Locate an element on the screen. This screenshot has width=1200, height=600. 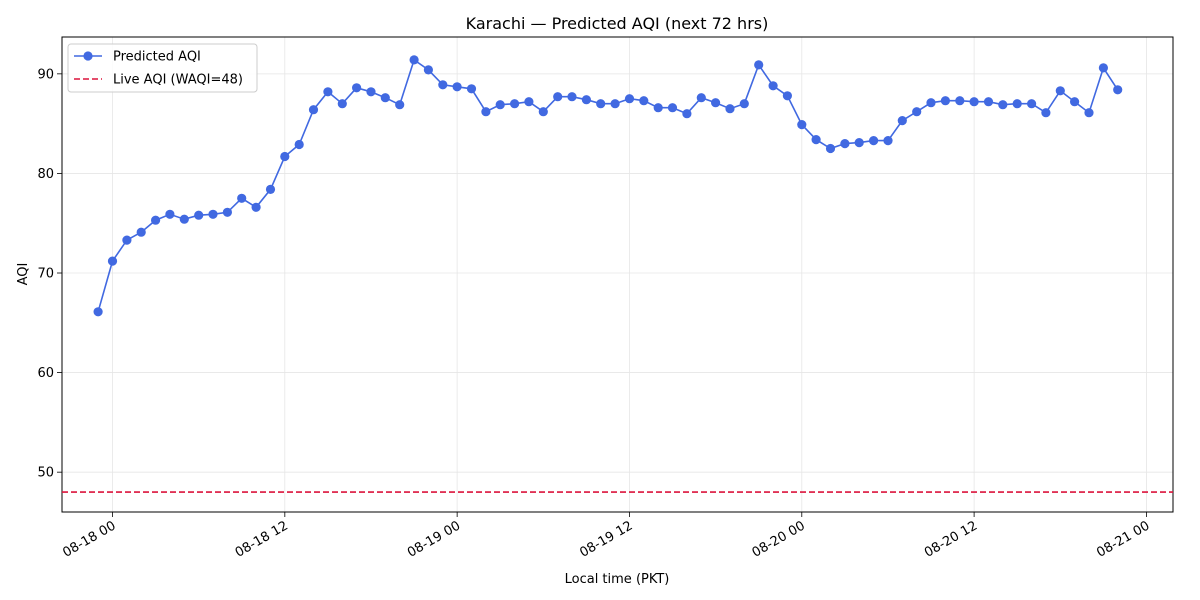
legend: Predicted AQI Live AQI (WAQI=48) is located at coordinates (162, 68).